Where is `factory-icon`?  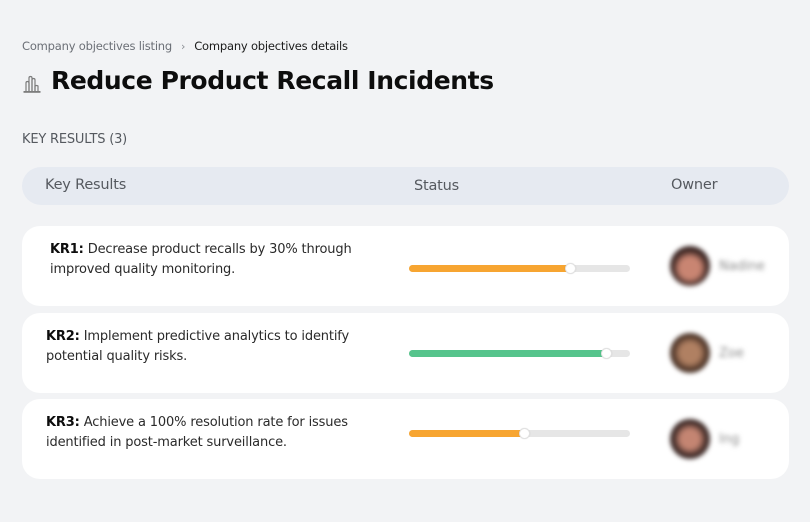
factory-icon is located at coordinates (32, 83).